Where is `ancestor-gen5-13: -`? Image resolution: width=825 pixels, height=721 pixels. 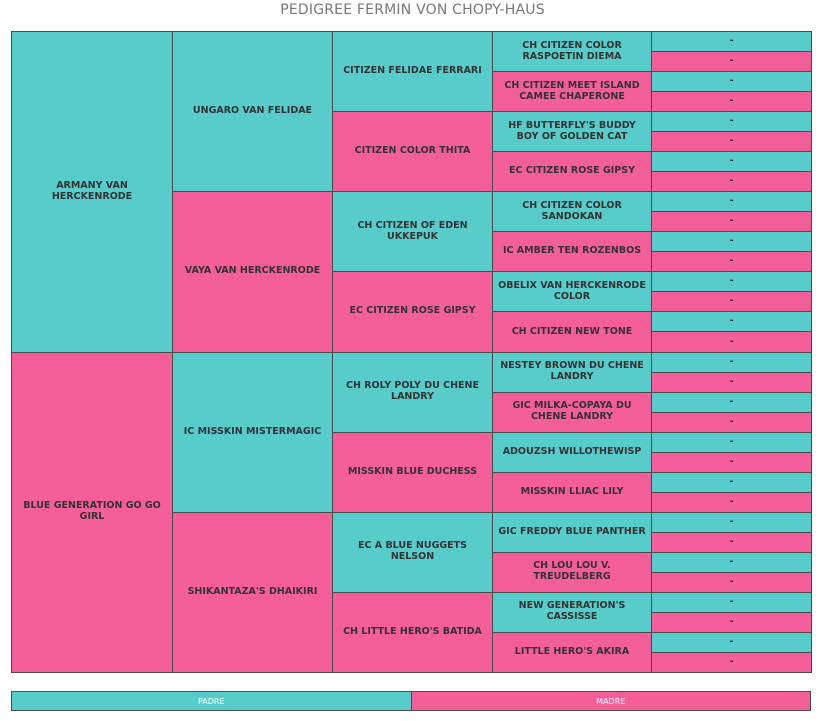
ancestor-gen5-13: - is located at coordinates (731, 282).